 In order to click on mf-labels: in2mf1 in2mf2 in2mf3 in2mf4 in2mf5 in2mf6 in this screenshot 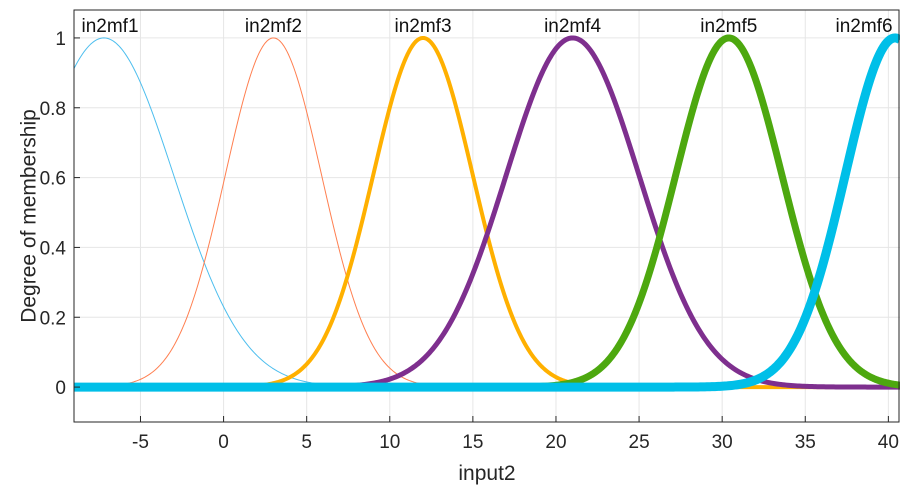, I will do `click(486, 26)`.